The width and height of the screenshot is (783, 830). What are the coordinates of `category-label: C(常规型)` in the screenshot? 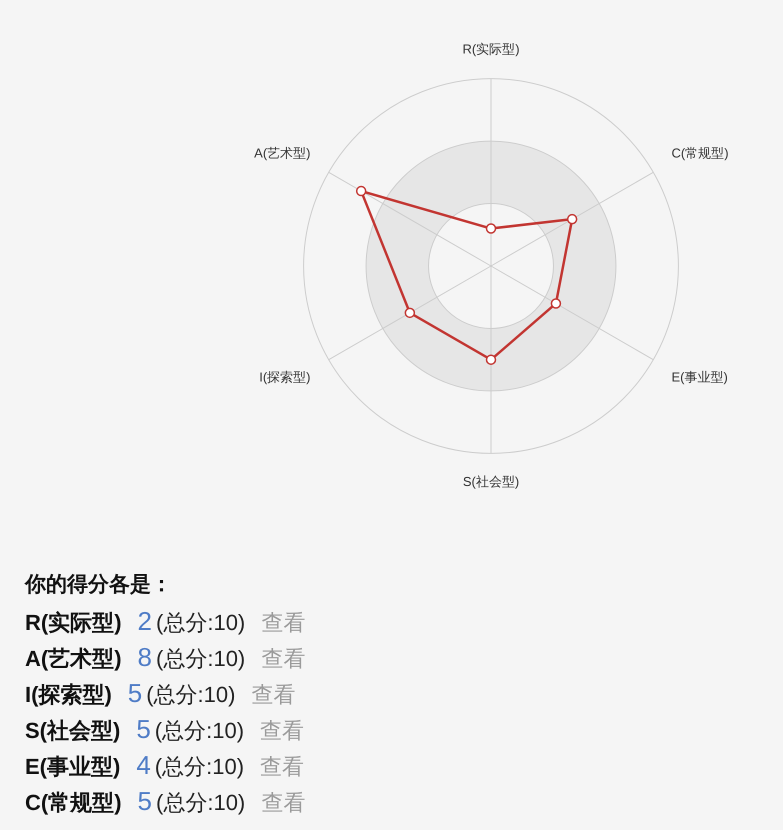 It's located at (73, 802).